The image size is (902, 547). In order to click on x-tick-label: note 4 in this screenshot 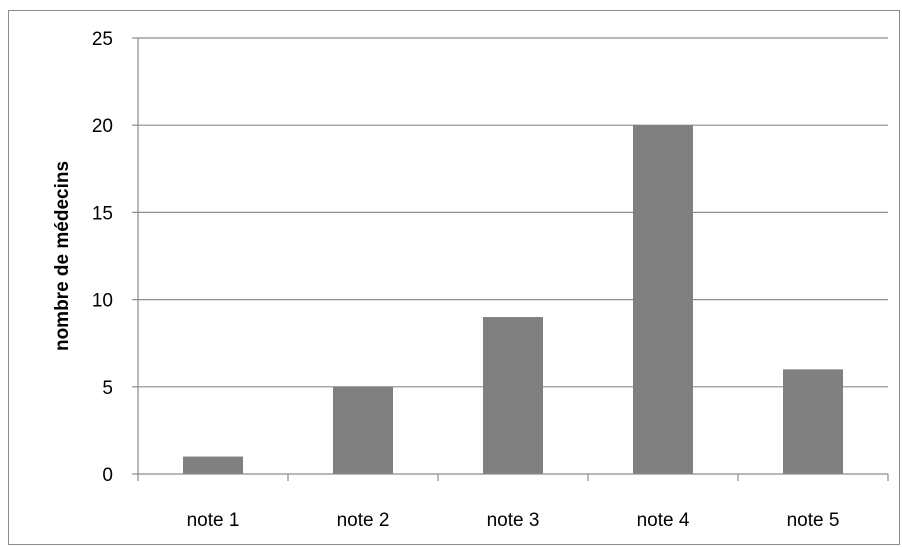, I will do `click(663, 520)`.